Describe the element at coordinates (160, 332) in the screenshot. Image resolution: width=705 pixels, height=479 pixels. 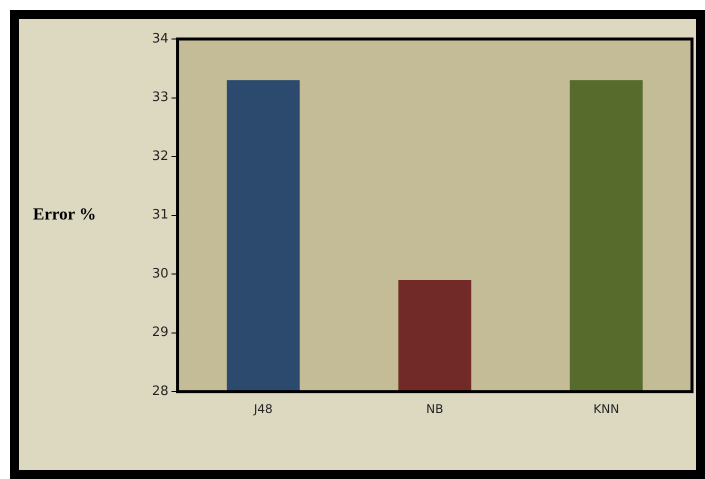
I see `y-tick-label: 29` at that location.